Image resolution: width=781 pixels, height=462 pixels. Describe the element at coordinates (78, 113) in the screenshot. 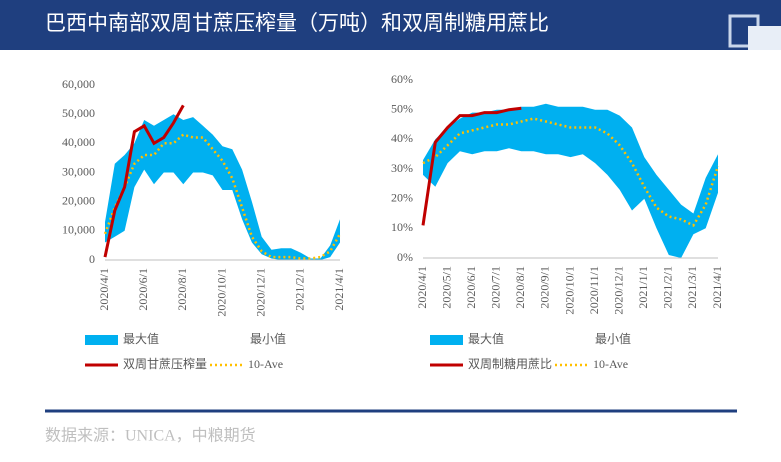

I see `y-tick-label: 50,000` at that location.